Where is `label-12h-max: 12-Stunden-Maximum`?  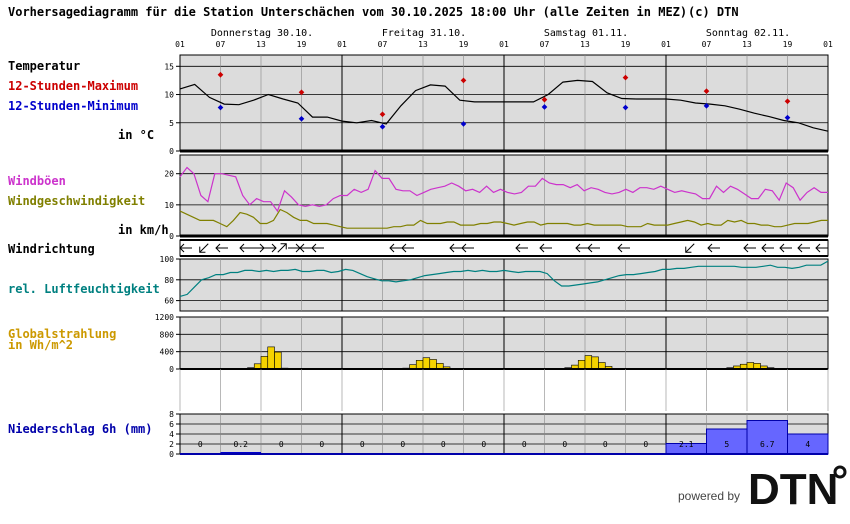 label-12h-max: 12-Stunden-Maximum is located at coordinates (73, 86).